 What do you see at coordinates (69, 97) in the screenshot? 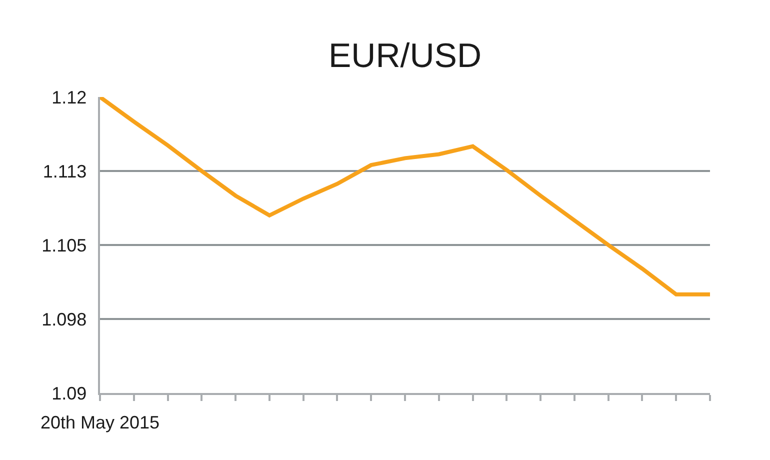
I see `y-tick-label: 1.12` at bounding box center [69, 97].